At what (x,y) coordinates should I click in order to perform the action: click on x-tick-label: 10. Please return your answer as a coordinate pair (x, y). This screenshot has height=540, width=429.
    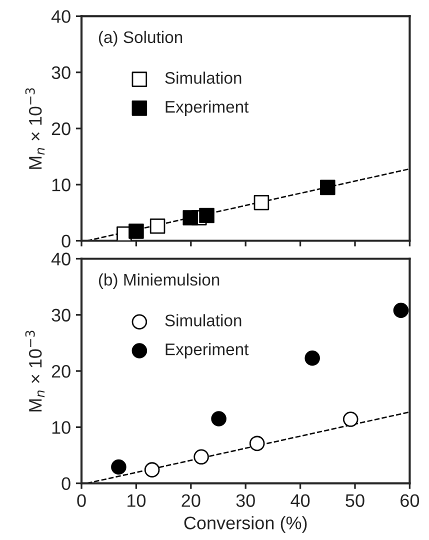
    Looking at the image, I should click on (137, 500).